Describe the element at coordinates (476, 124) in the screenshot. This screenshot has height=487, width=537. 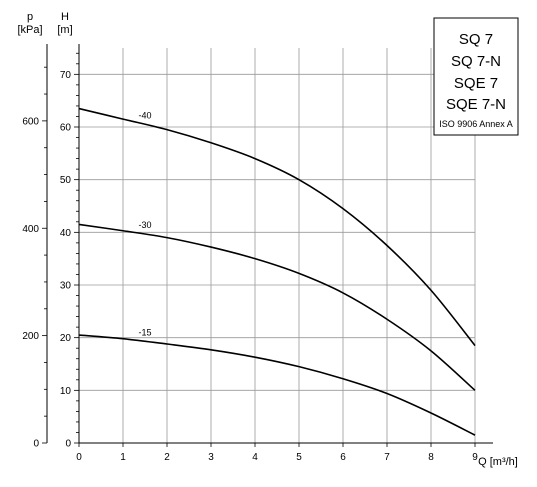
I see `iso-standard-label: ISO 9906 Annex A` at that location.